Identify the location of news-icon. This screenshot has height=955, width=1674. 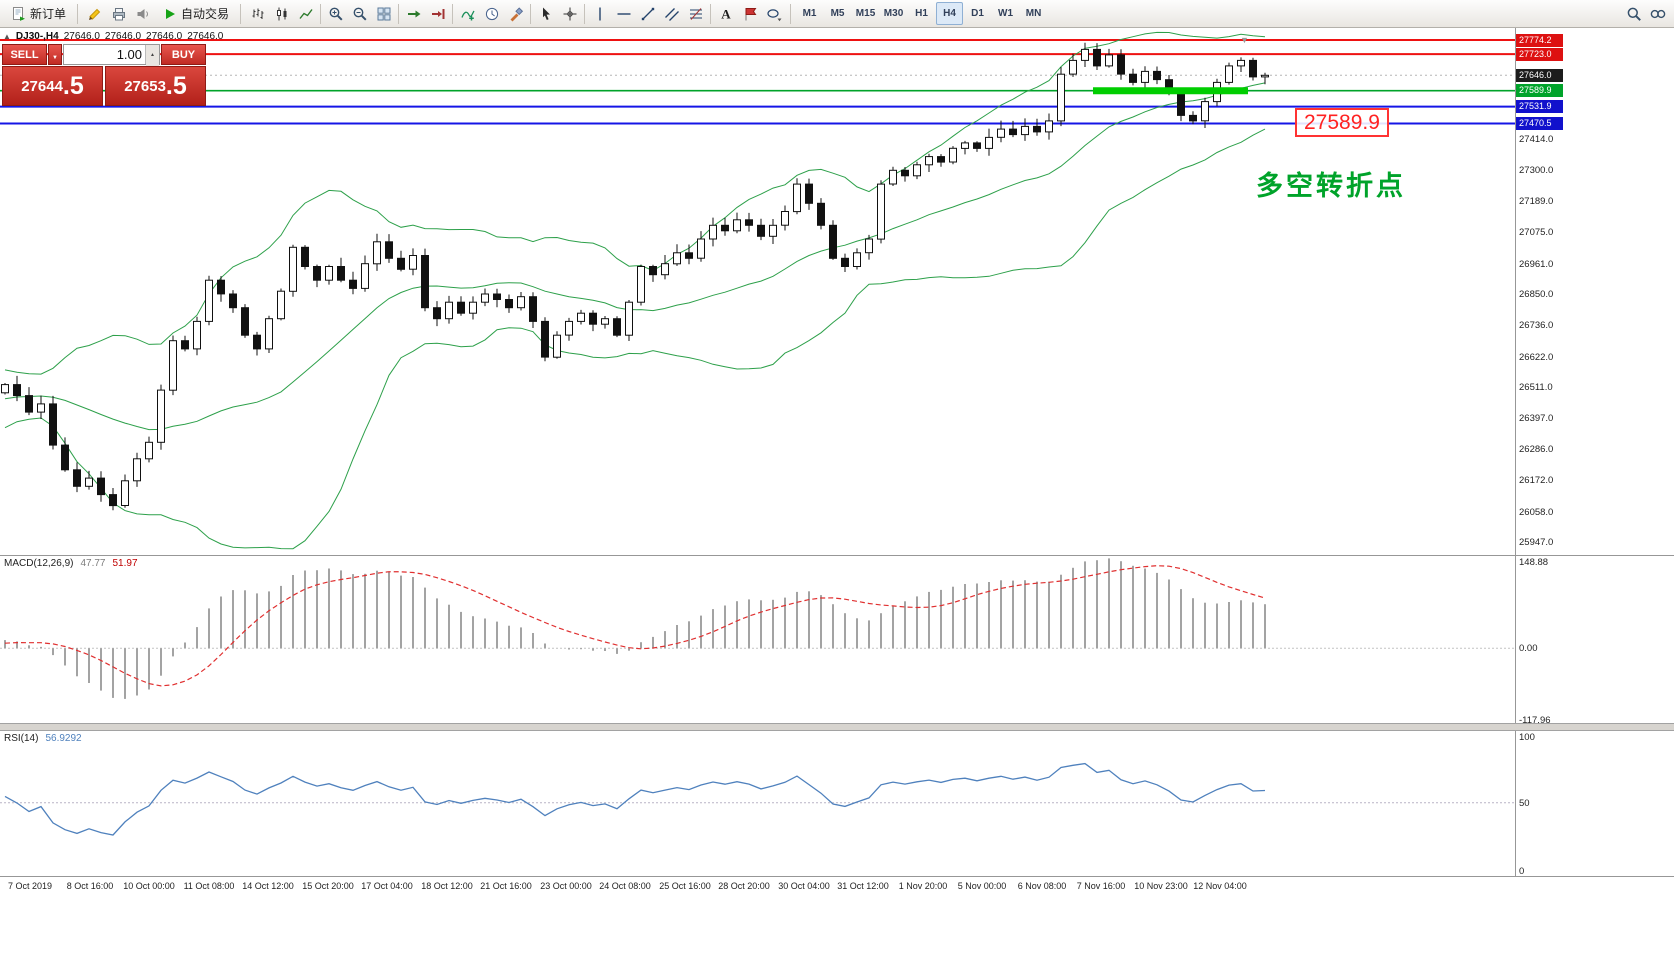
(142, 13).